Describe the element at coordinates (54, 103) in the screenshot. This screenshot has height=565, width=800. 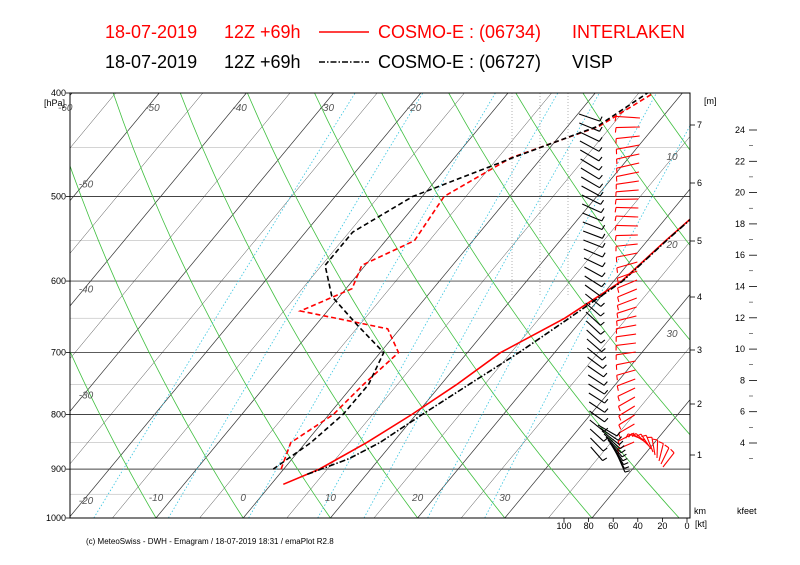
I see `pressure-unit-label: [hPa]` at that location.